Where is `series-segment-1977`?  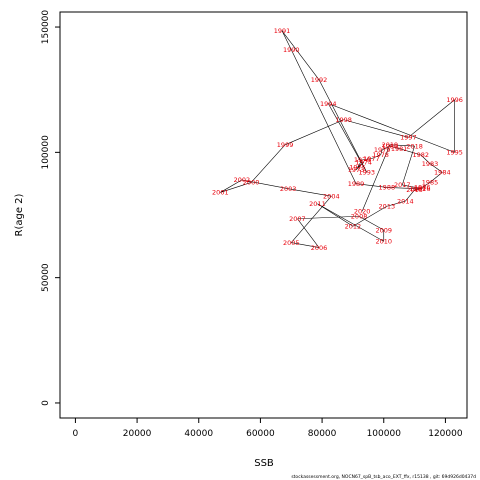 series-segment-1977 is located at coordinates (376, 156).